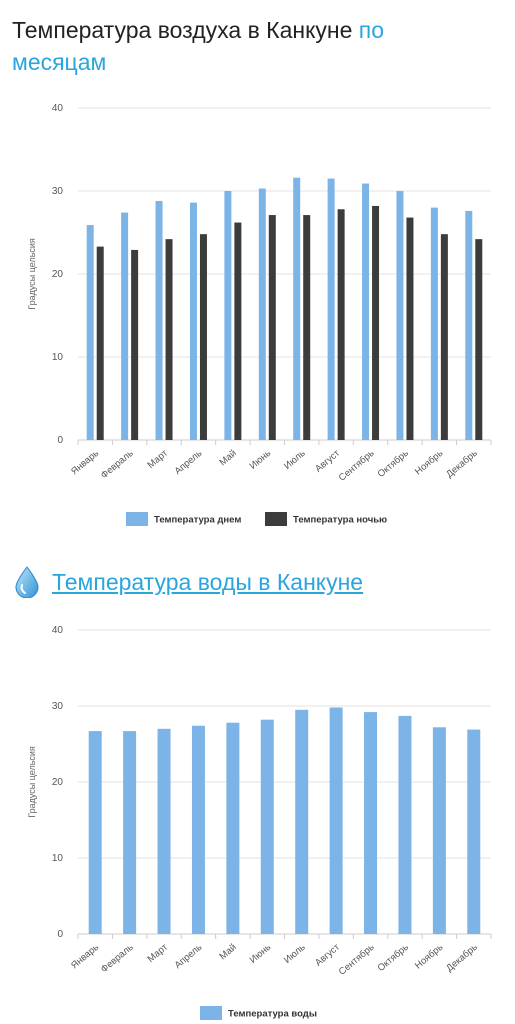  I want to click on water-section-header: Температура воды в Канкуне, so click(188, 582).